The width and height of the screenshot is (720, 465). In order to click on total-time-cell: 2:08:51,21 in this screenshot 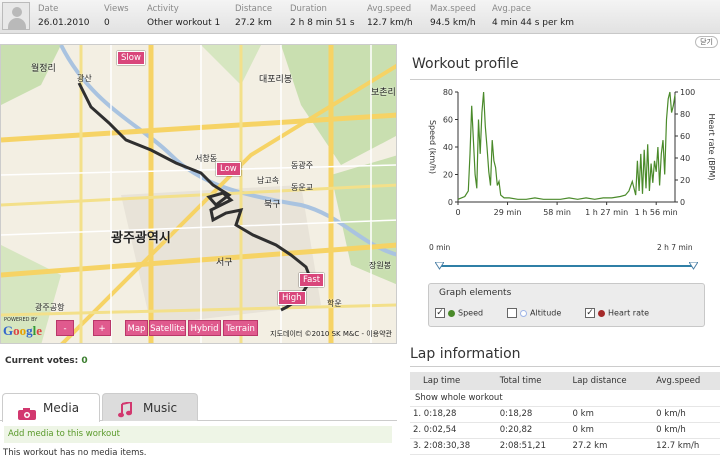, I will do `click(530, 446)`.